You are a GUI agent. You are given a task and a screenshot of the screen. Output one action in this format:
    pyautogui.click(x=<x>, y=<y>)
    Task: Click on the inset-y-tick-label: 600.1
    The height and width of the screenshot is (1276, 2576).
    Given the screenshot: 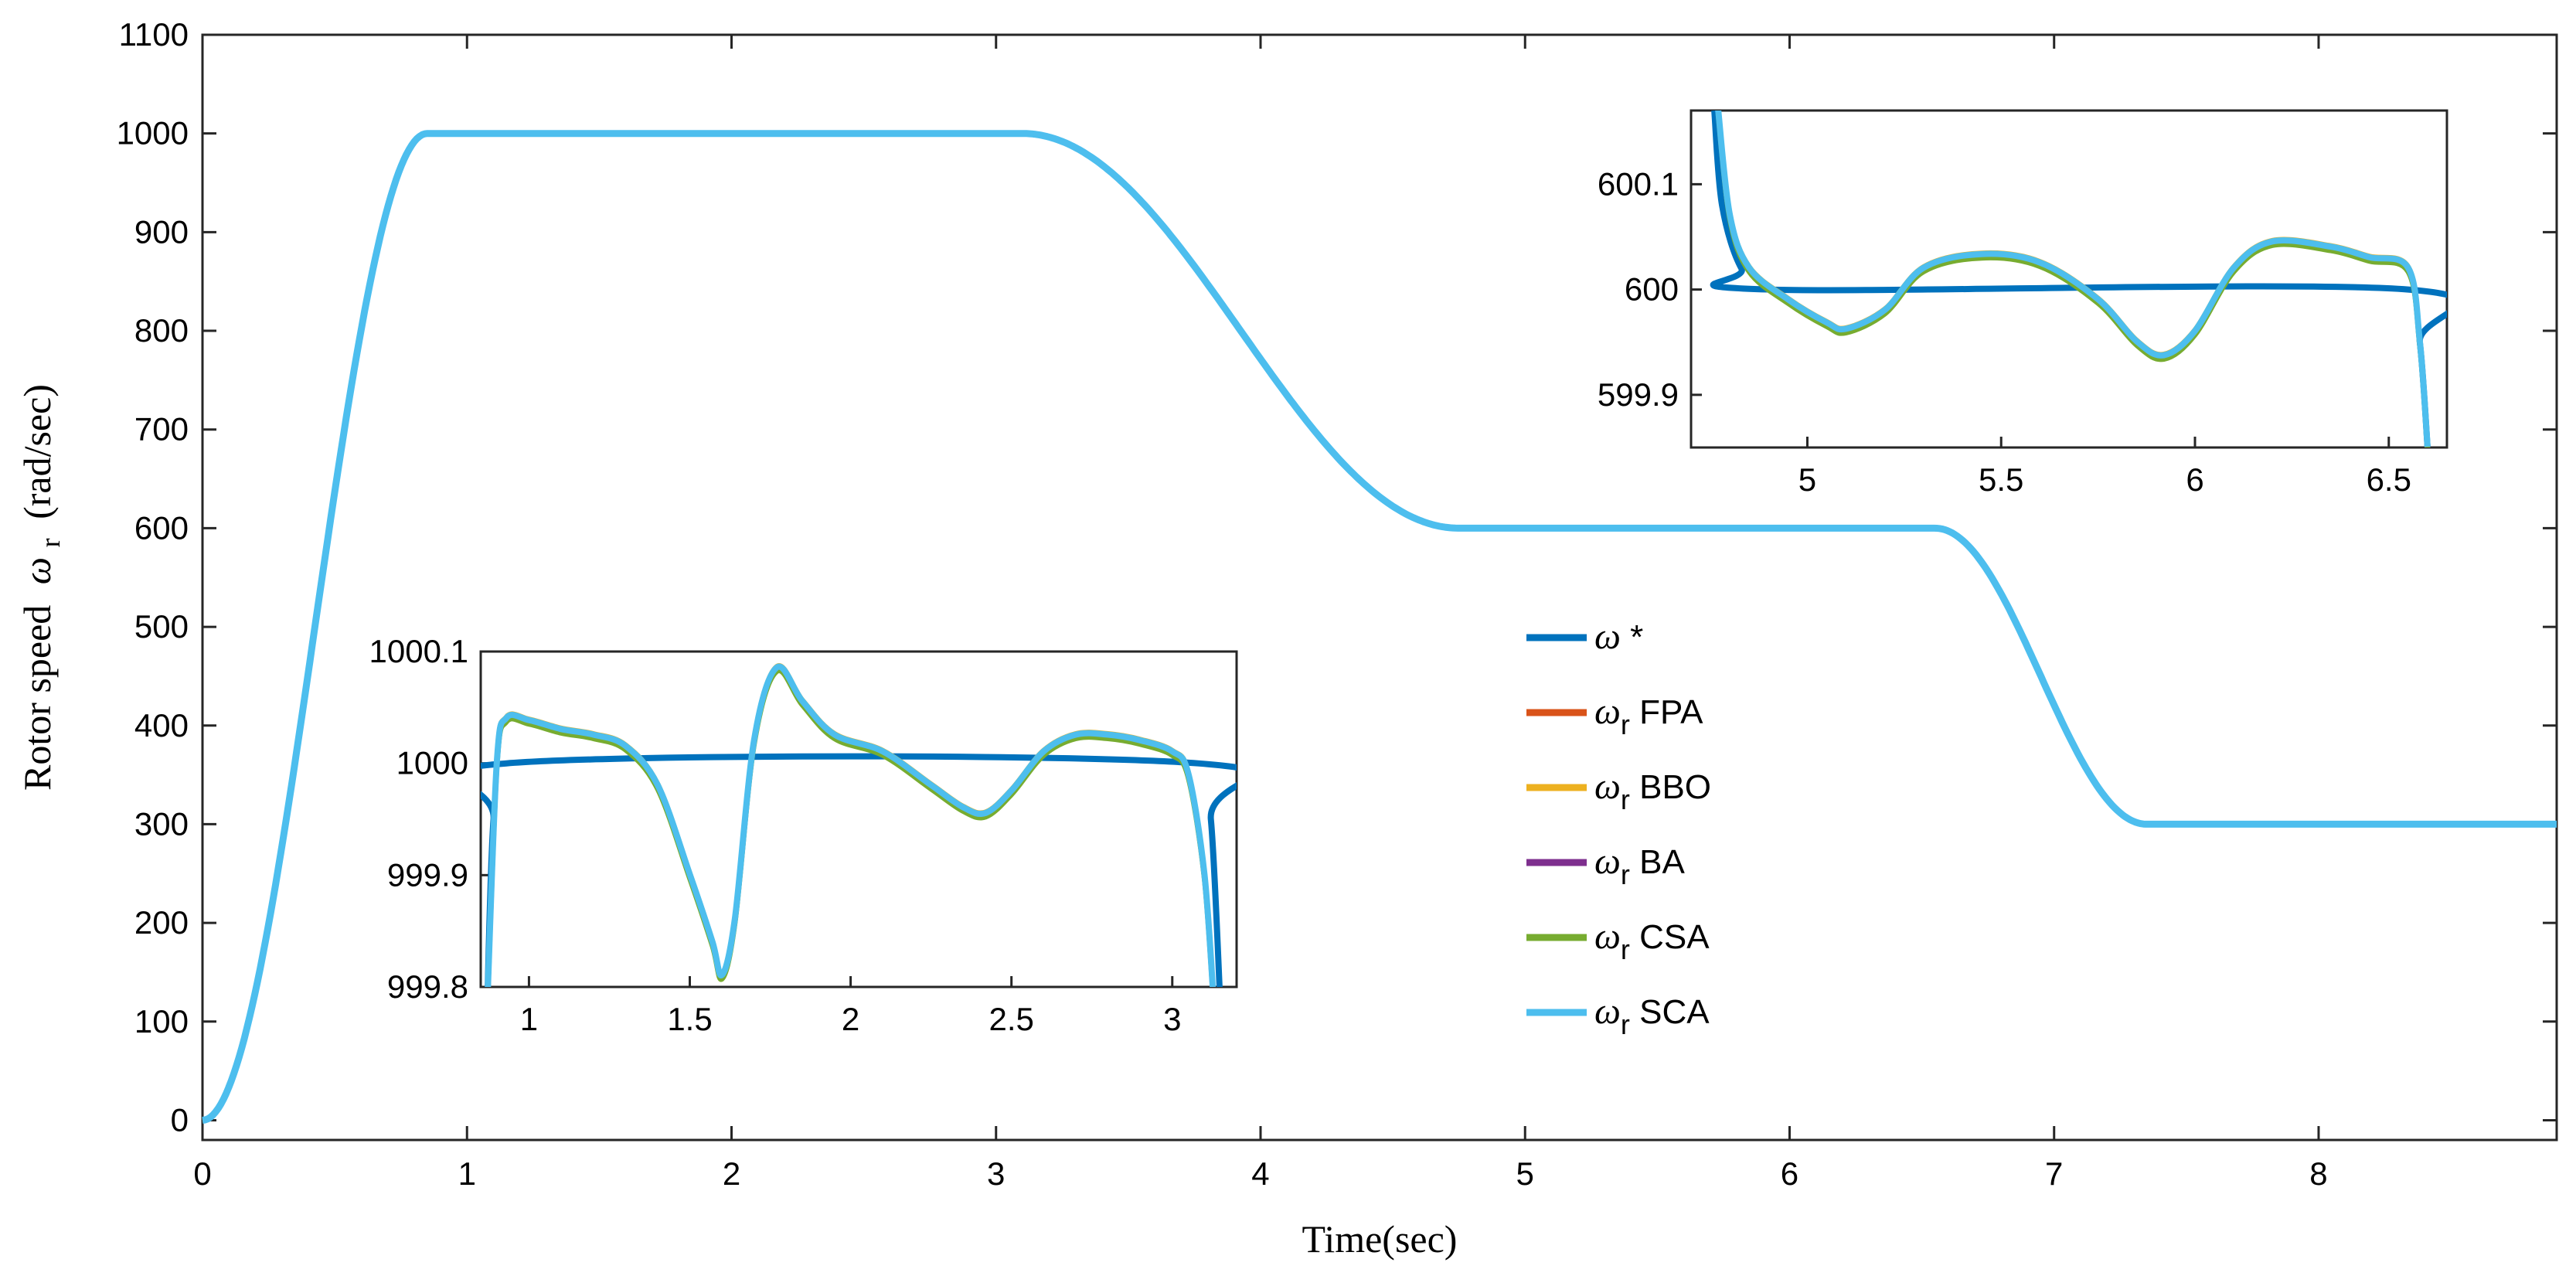 What is the action you would take?
    pyautogui.click(x=1638, y=183)
    